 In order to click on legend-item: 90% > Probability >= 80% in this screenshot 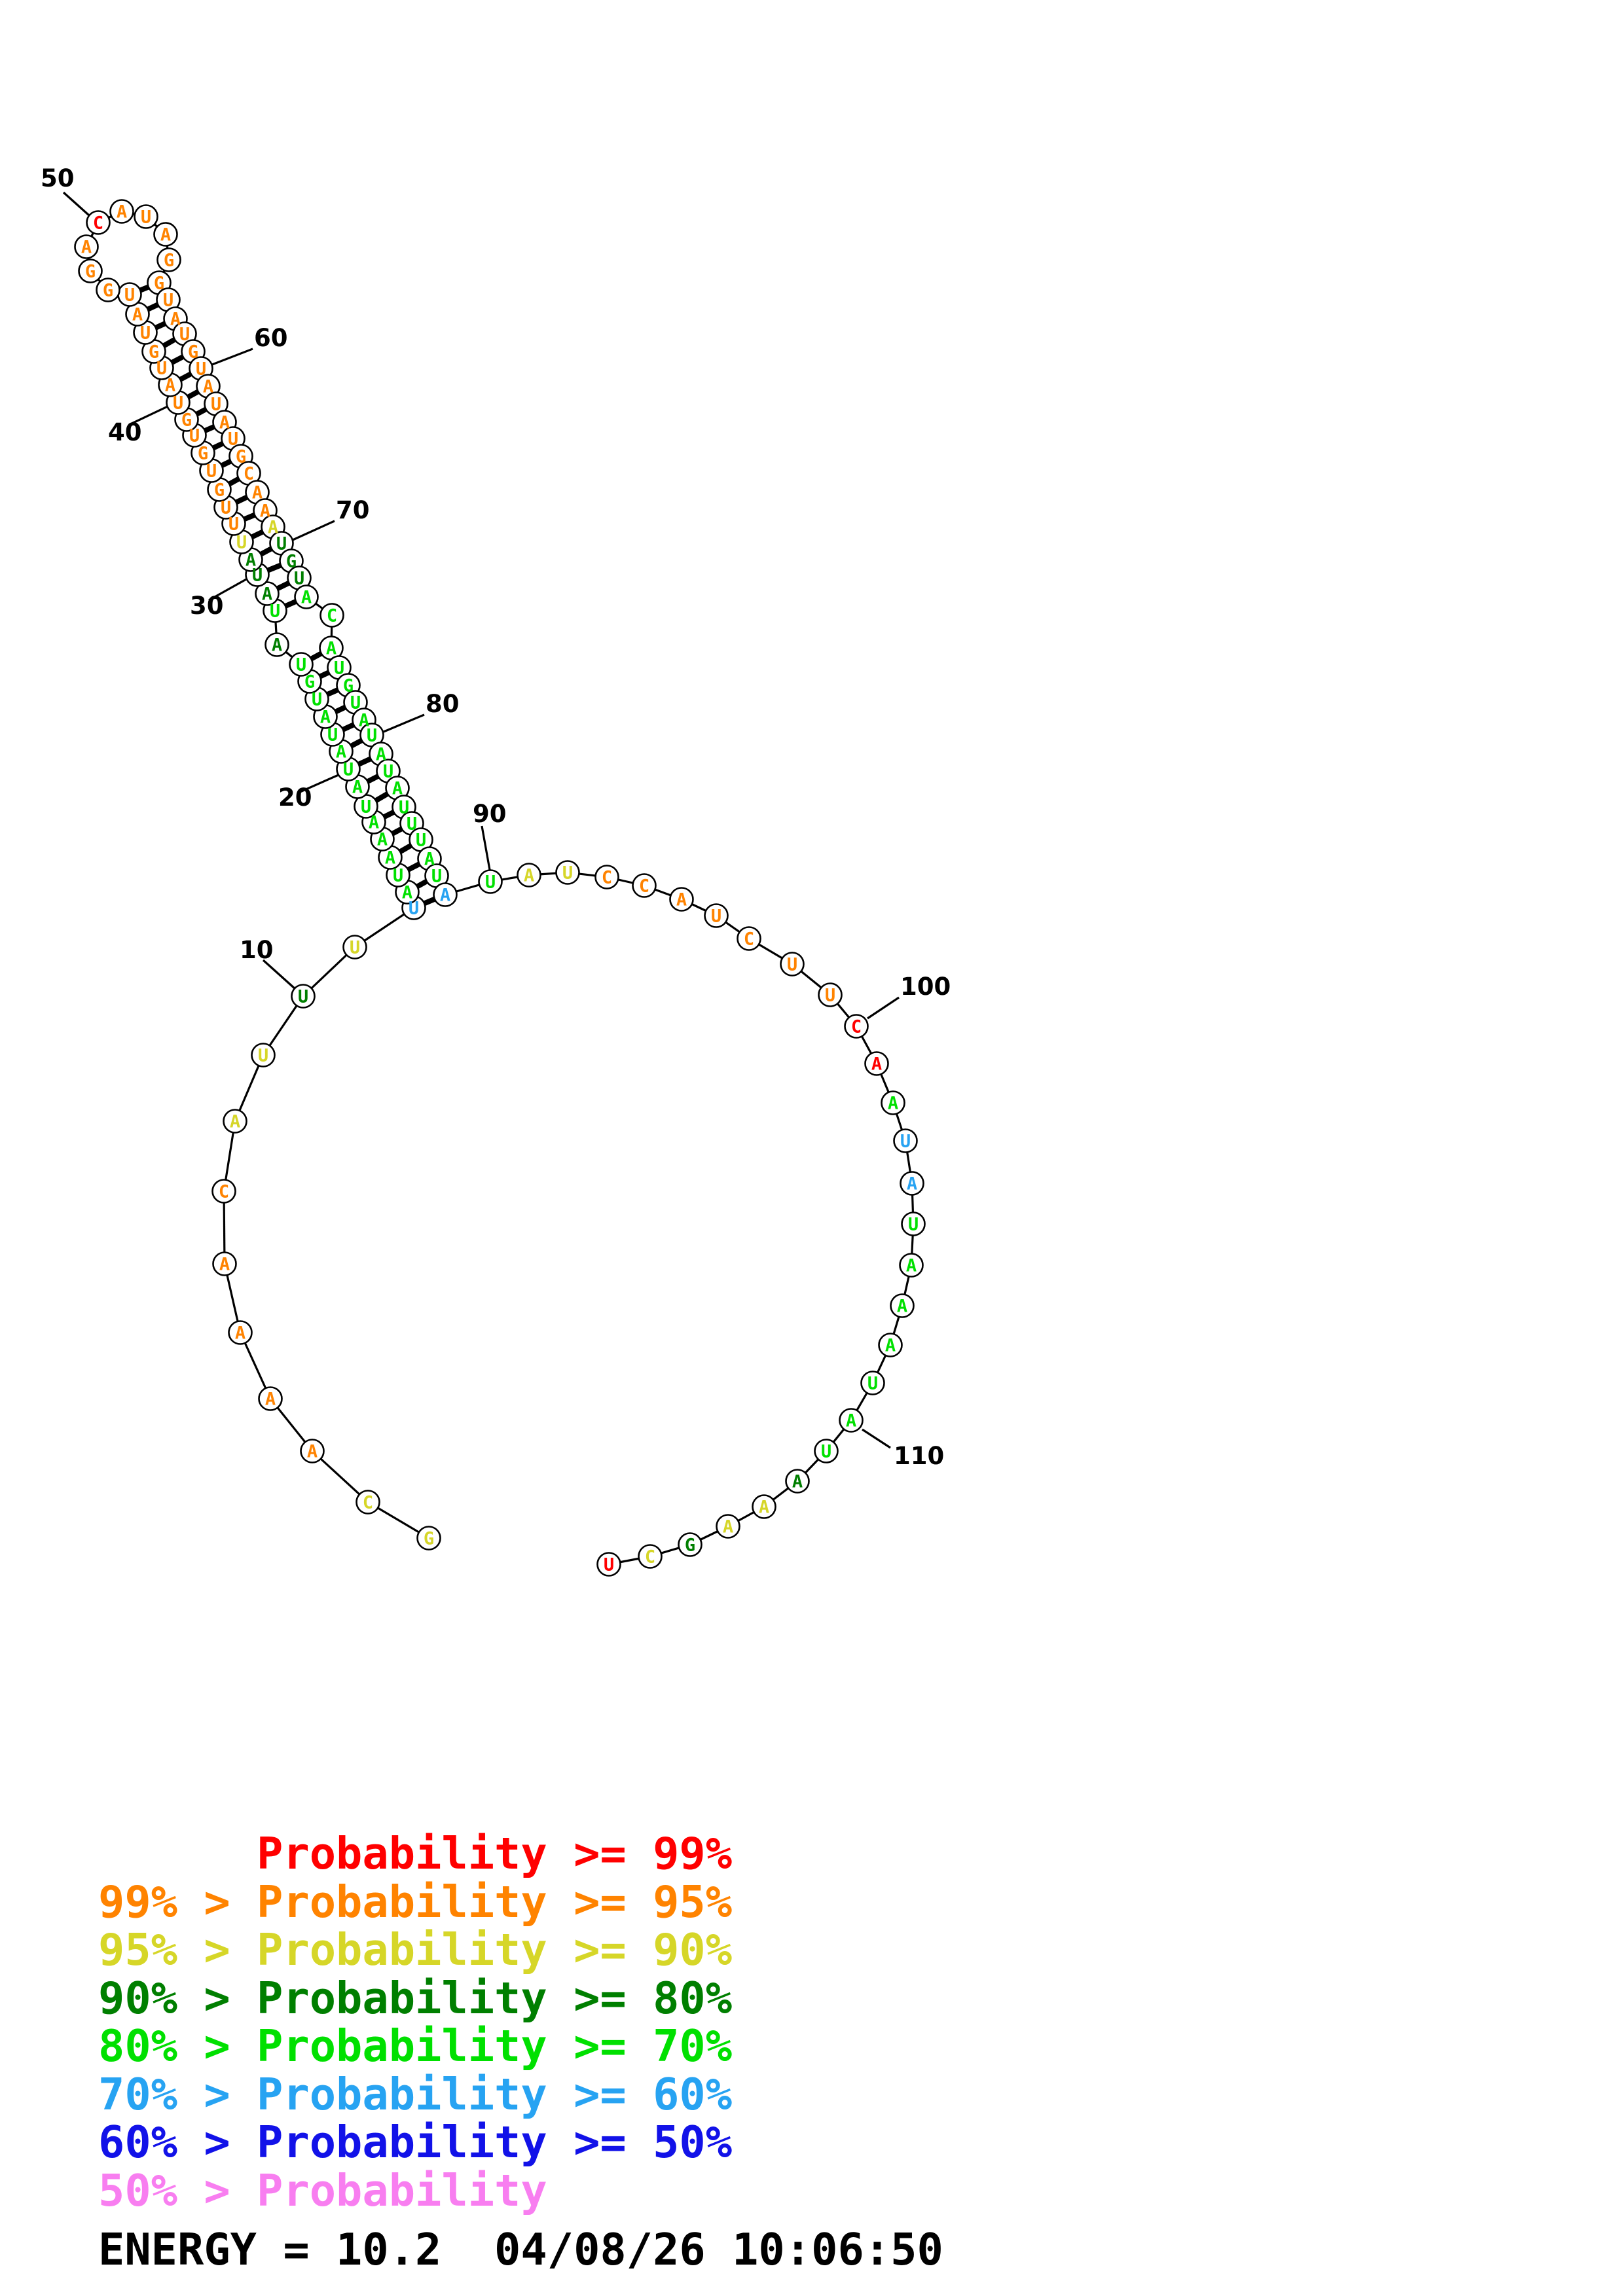, I will do `click(415, 1998)`.